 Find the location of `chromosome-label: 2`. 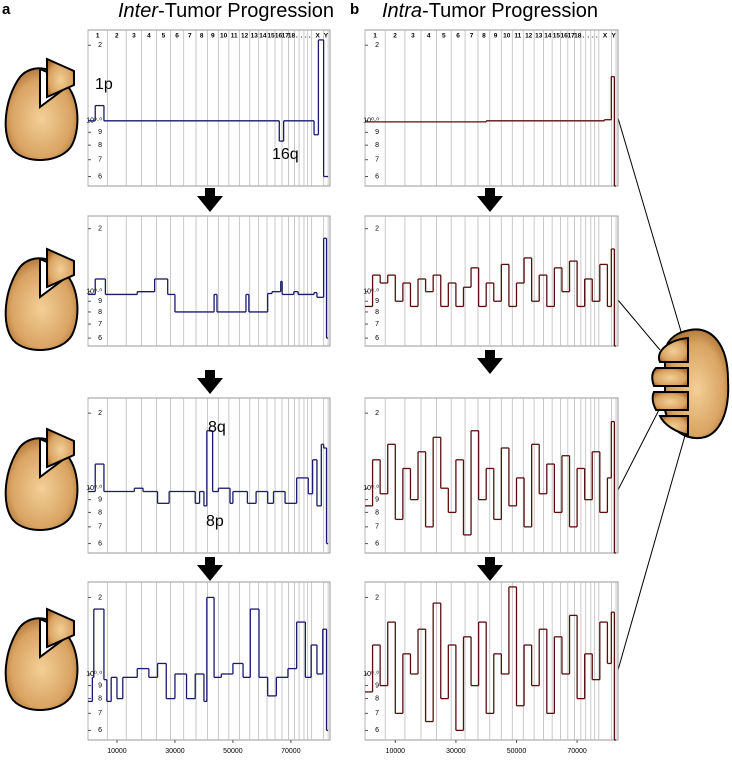

chromosome-label: 2 is located at coordinates (117, 36).